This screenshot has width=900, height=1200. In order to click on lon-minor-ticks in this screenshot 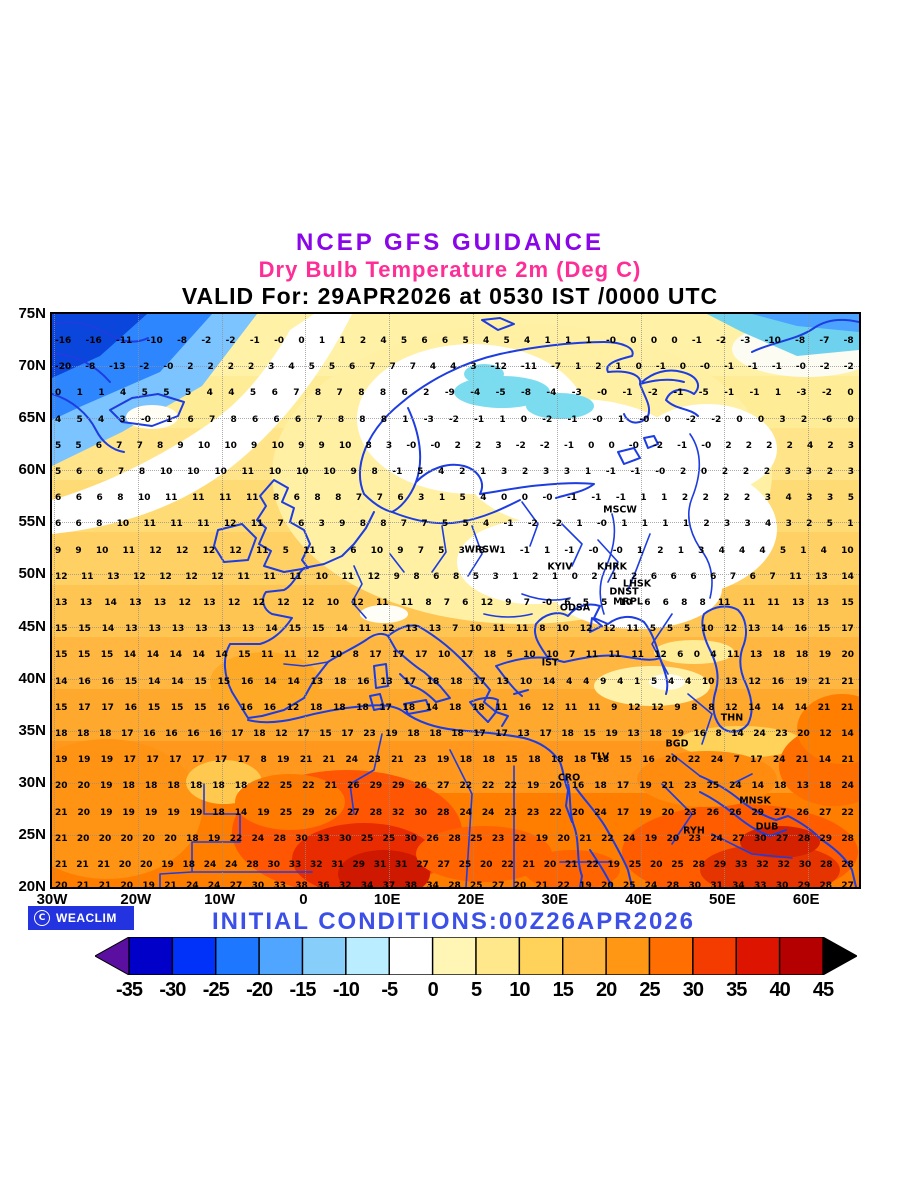, I will do `click(455, 888)`.